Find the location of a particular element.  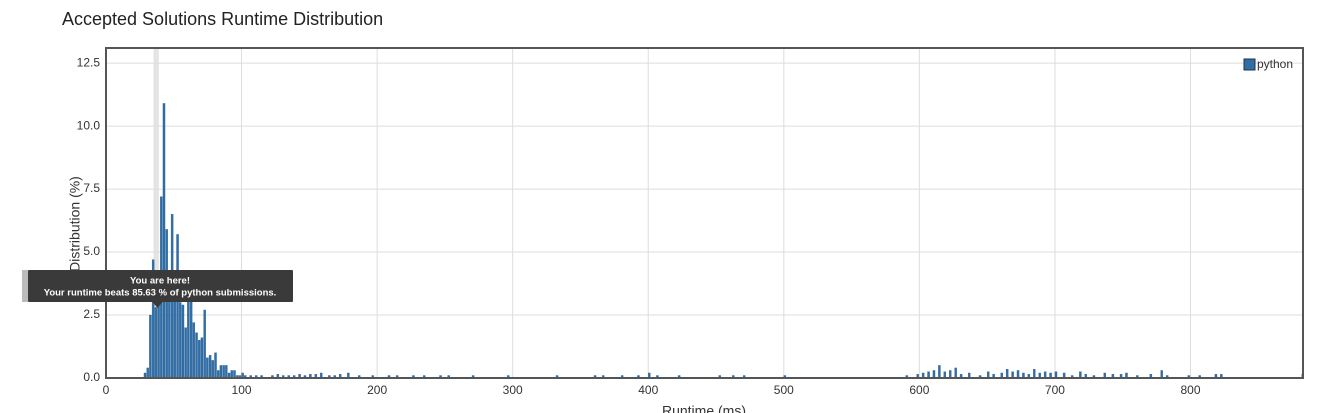

tooltip-box is located at coordinates (160, 286).